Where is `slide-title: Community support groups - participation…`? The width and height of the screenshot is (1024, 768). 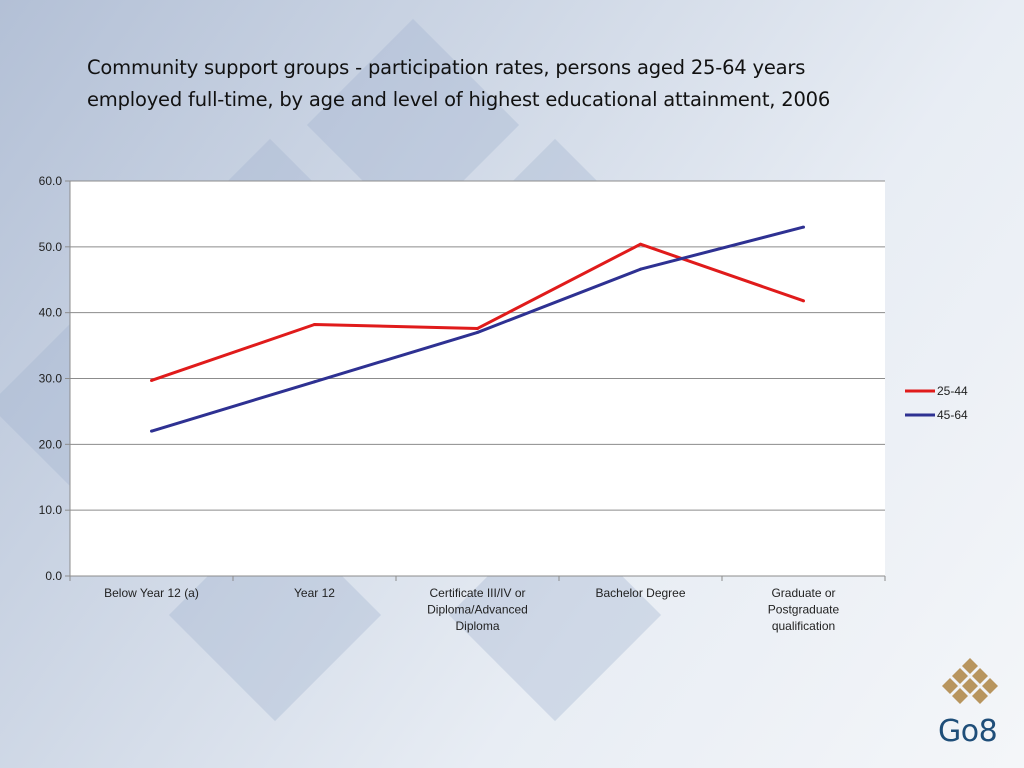
slide-title: Community support groups - participation… is located at coordinates (502, 84).